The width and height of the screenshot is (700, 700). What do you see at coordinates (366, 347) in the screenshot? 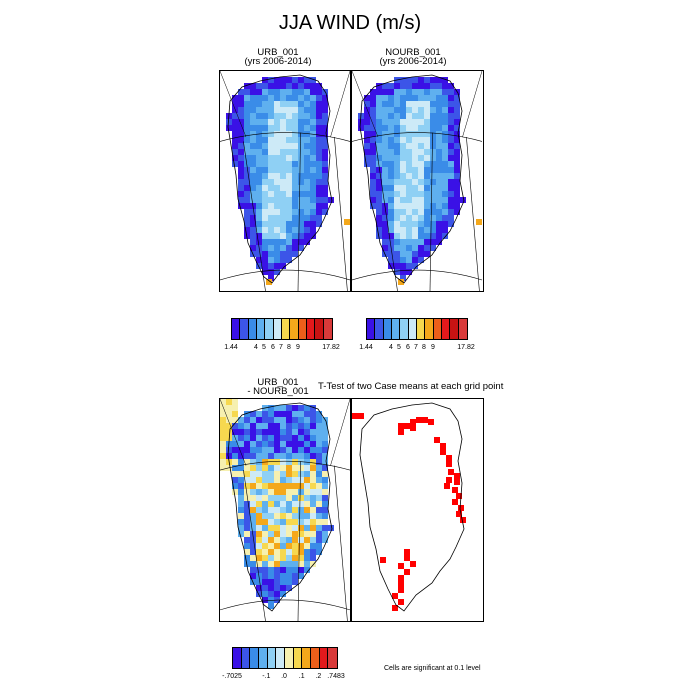
I see `colorbar-tick-label: 1.44` at bounding box center [366, 347].